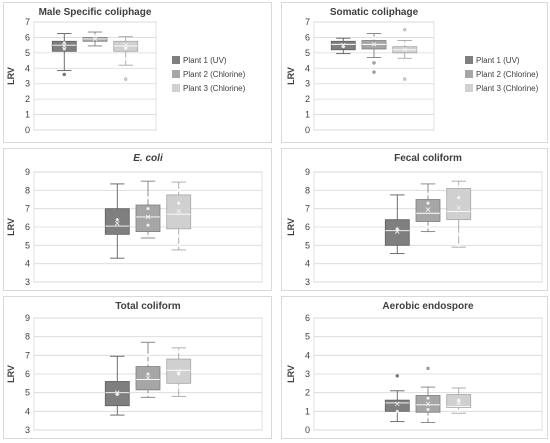 This screenshot has height=443, width=550. Describe the element at coordinates (147, 306) in the screenshot. I see `chart-title: Total coliform` at that location.